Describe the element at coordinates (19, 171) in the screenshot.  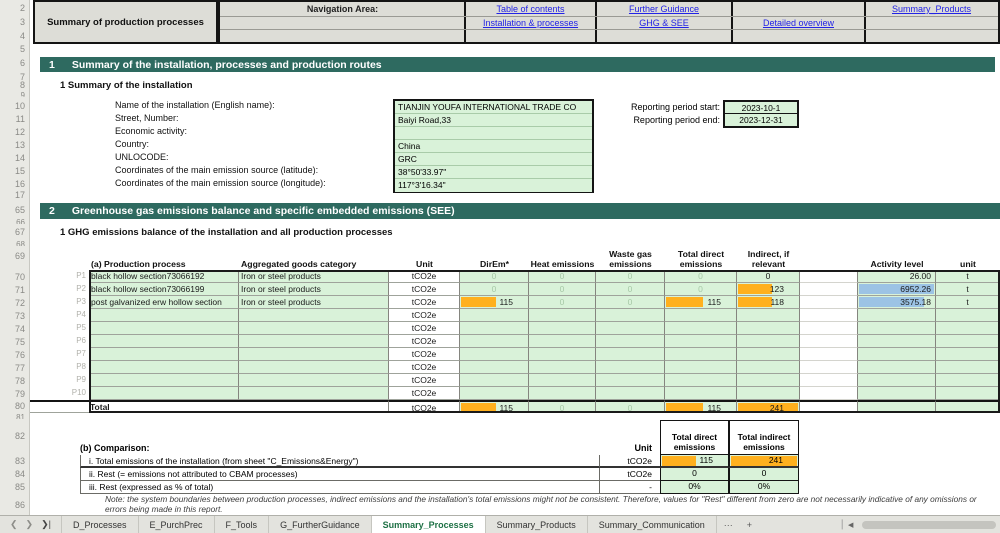
I see `row-number: 15` at that location.